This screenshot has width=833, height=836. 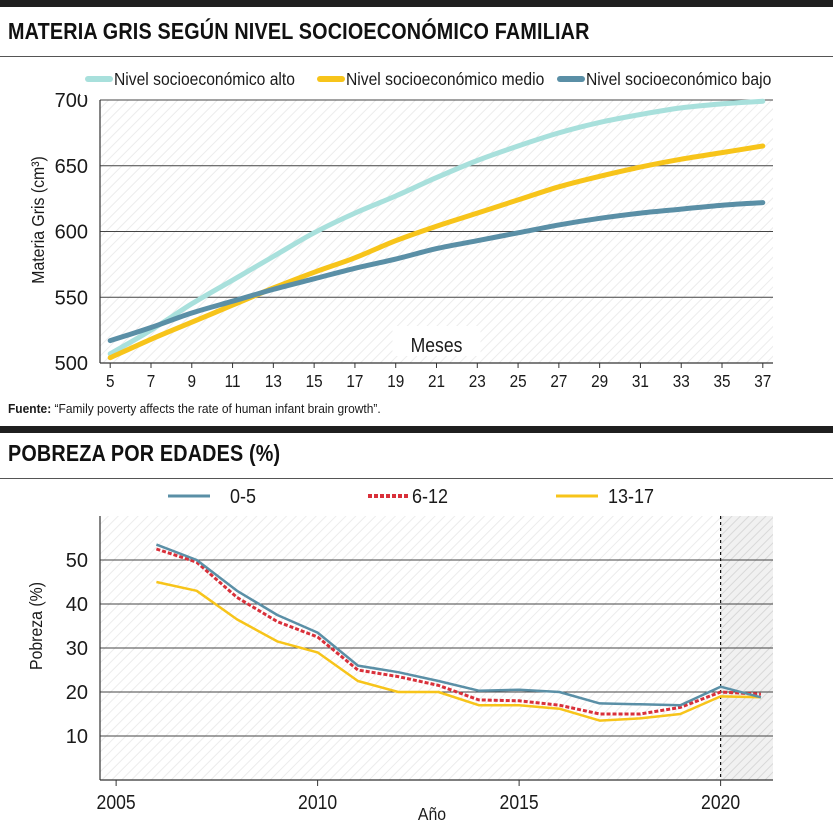 I want to click on chart1-x-tick-label: 35, so click(x=722, y=381).